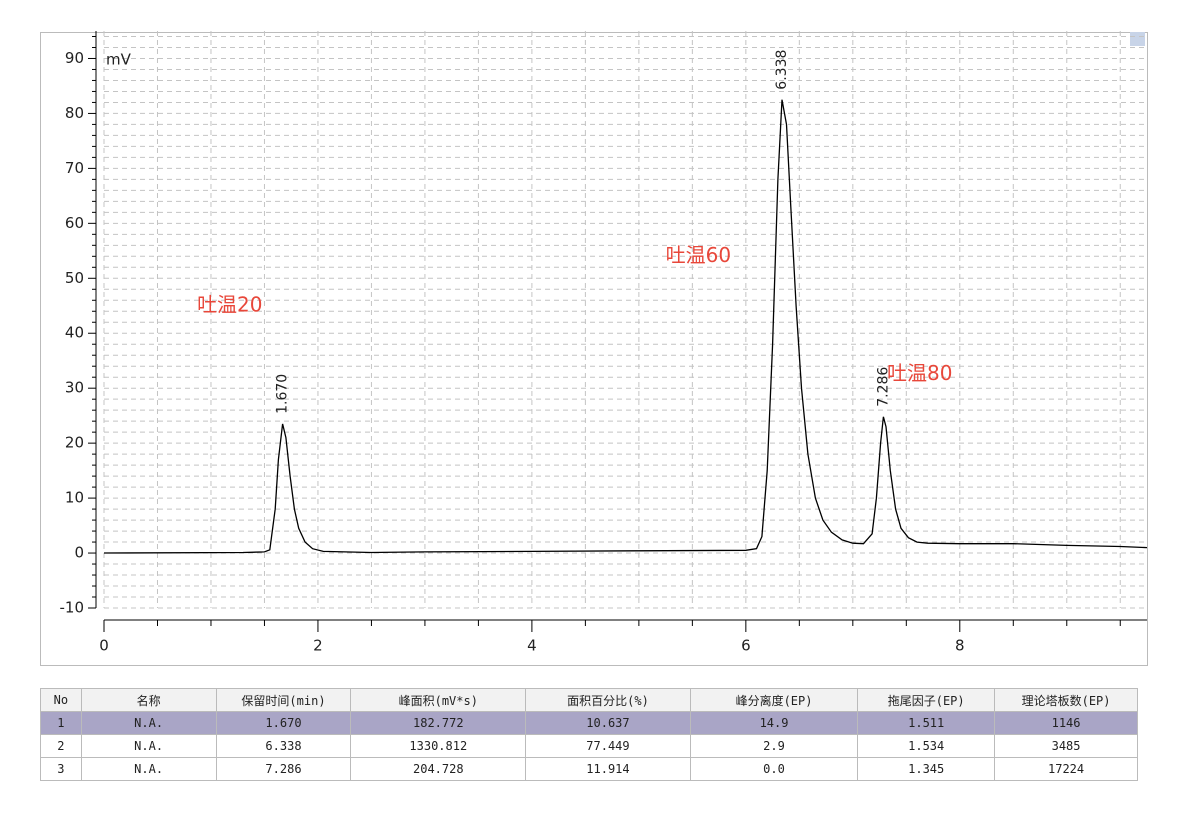 This screenshot has width=1177, height=816. I want to click on y-tick-label: 10, so click(74, 498).